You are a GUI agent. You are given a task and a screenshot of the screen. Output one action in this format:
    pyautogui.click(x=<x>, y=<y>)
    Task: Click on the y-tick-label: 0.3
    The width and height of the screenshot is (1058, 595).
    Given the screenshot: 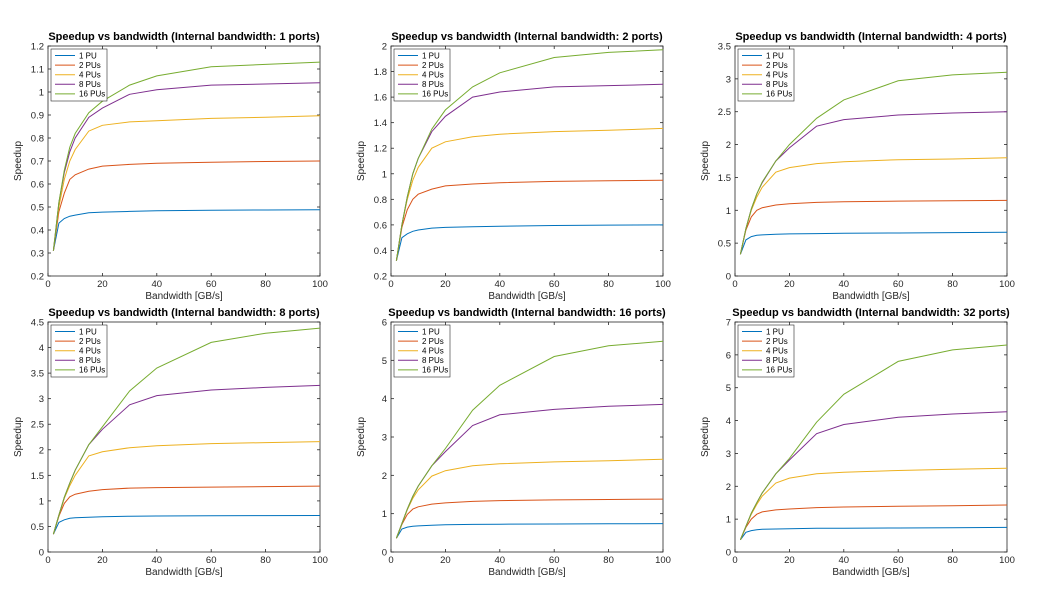 What is the action you would take?
    pyautogui.click(x=37, y=254)
    